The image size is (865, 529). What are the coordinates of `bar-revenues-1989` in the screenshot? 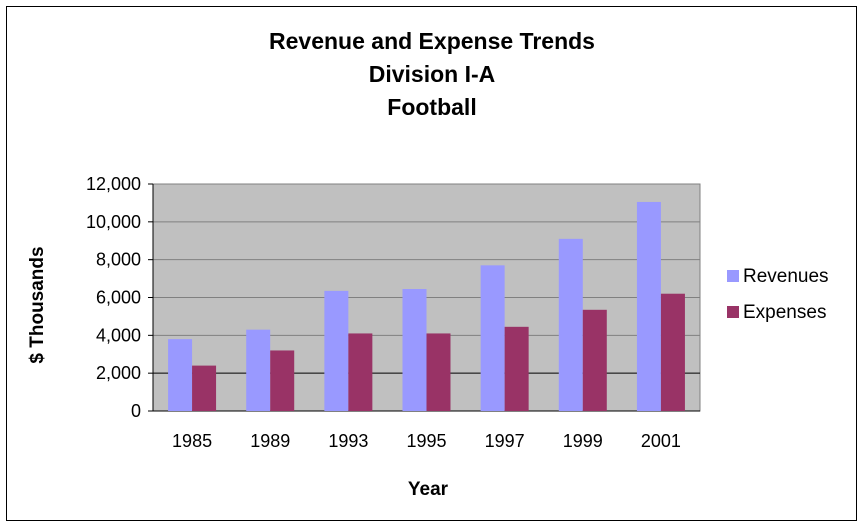 It's located at (258, 370).